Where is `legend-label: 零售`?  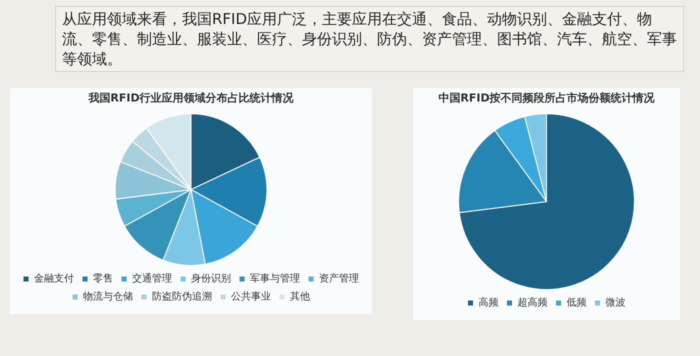 legend-label: 零售 is located at coordinates (103, 278).